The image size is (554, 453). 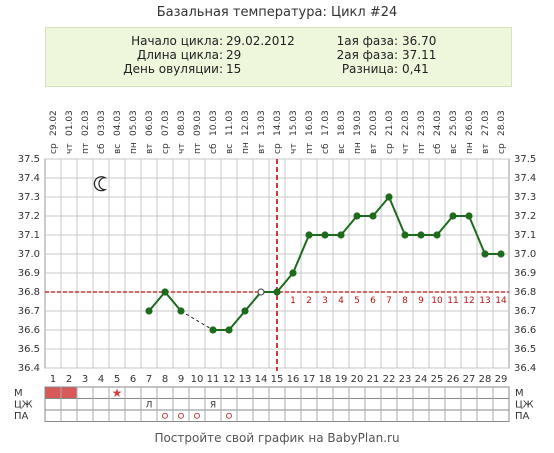 I want to click on crescent-moon-icon, so click(x=100, y=184).